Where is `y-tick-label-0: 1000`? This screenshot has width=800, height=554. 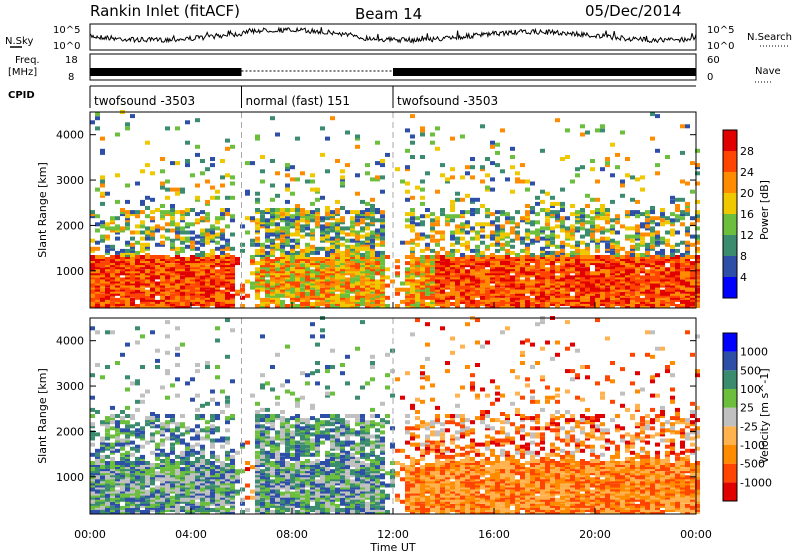
y-tick-label-0: 1000 is located at coordinates (70, 271).